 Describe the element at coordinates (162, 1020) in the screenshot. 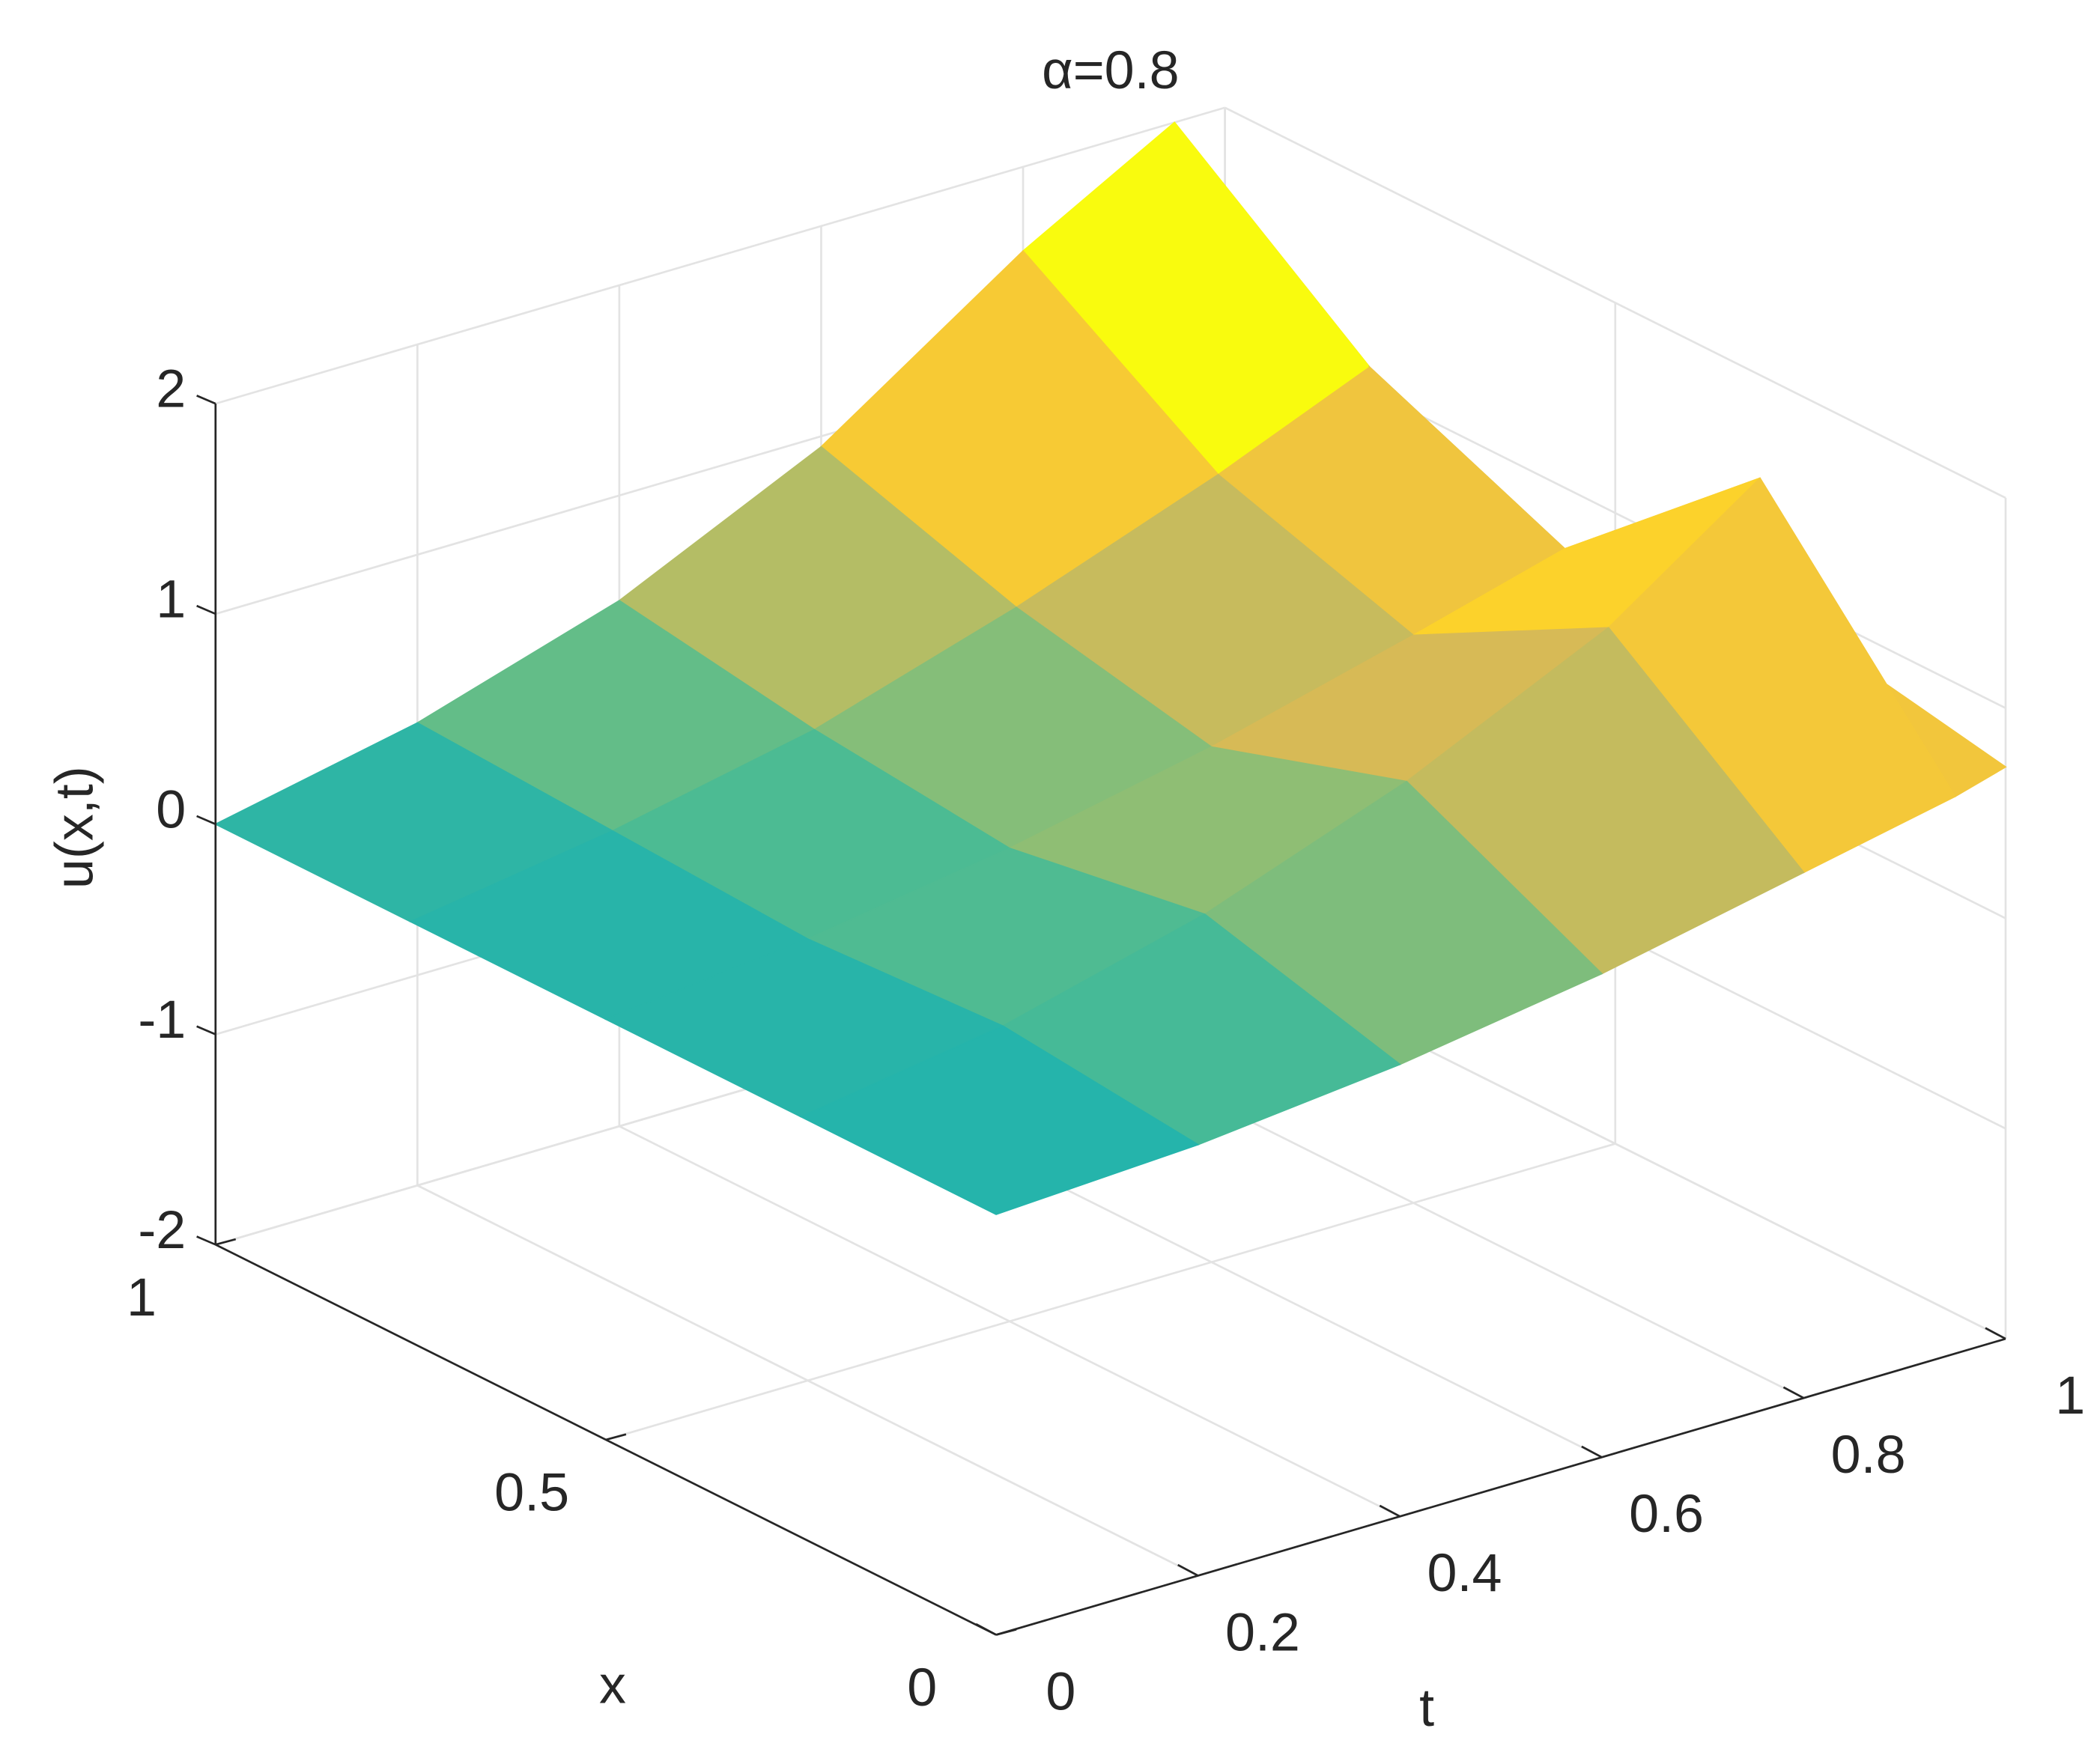

I see `z-tick-label: -1` at that location.